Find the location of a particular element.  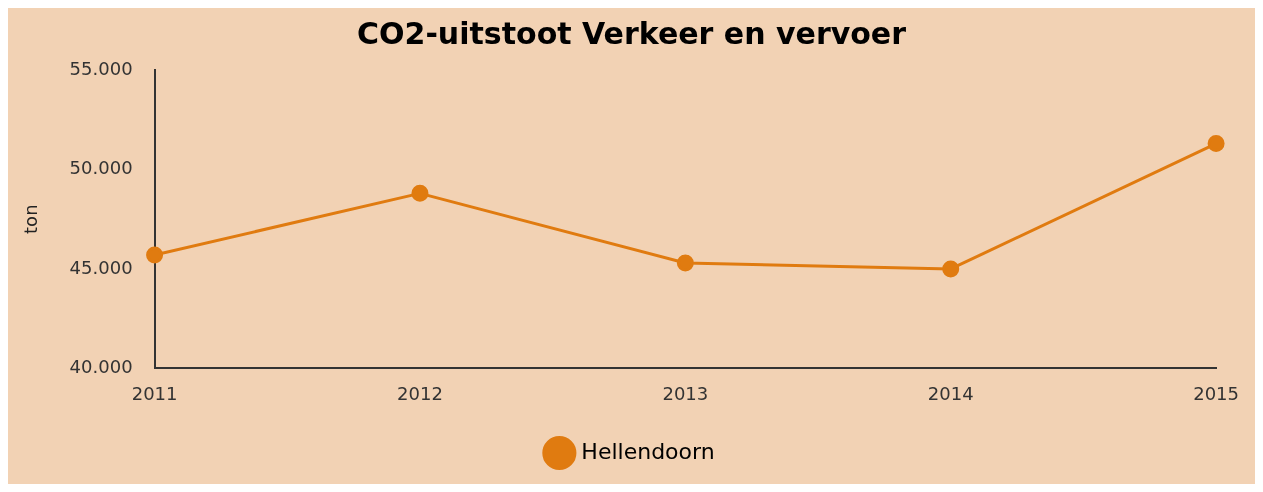

x-tick-label: 2013 is located at coordinates (685, 393).